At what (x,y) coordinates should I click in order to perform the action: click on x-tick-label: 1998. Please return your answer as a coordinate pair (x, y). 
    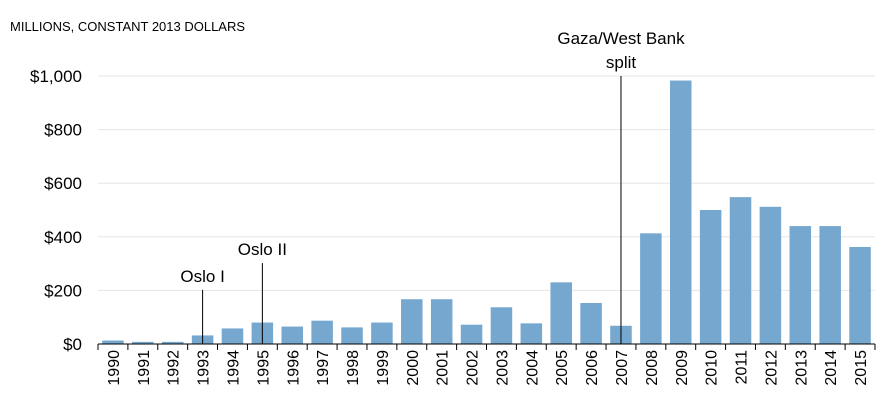
    Looking at the image, I should click on (353, 368).